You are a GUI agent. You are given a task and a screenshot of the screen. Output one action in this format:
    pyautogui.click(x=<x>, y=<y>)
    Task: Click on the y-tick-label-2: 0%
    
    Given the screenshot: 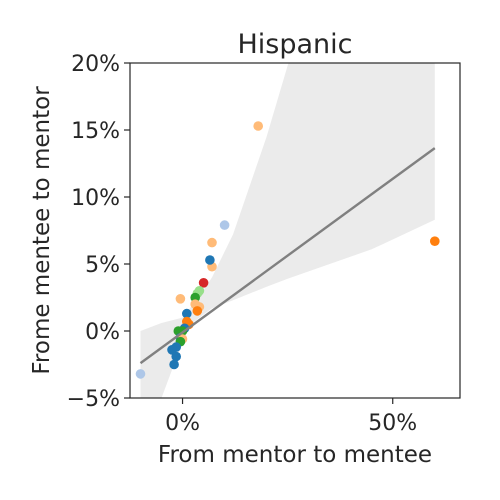 What is the action you would take?
    pyautogui.click(x=102, y=332)
    